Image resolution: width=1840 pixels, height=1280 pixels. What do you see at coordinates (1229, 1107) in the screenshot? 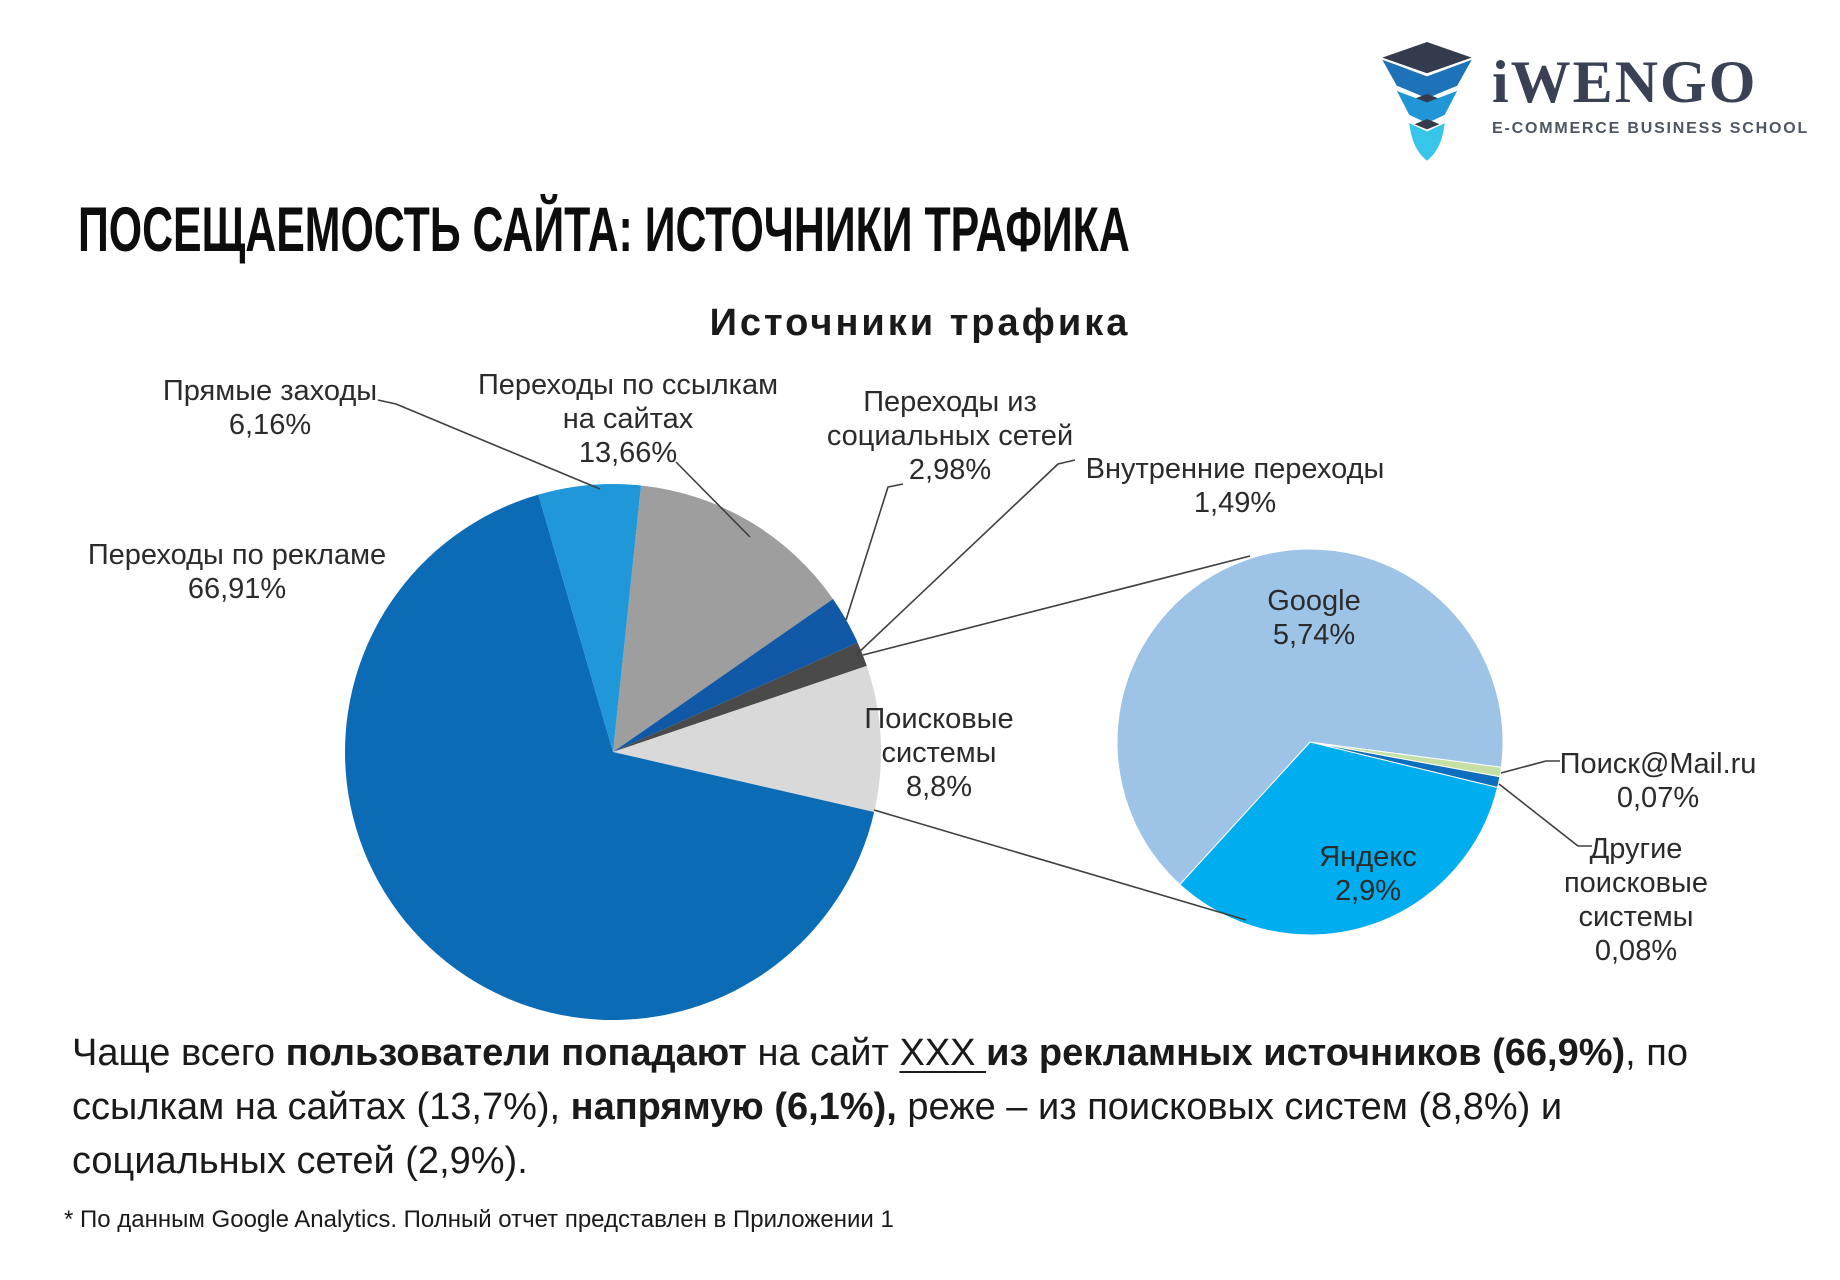
I see `summary-text: реже – из поисковых систем (8,8%) и` at bounding box center [1229, 1107].